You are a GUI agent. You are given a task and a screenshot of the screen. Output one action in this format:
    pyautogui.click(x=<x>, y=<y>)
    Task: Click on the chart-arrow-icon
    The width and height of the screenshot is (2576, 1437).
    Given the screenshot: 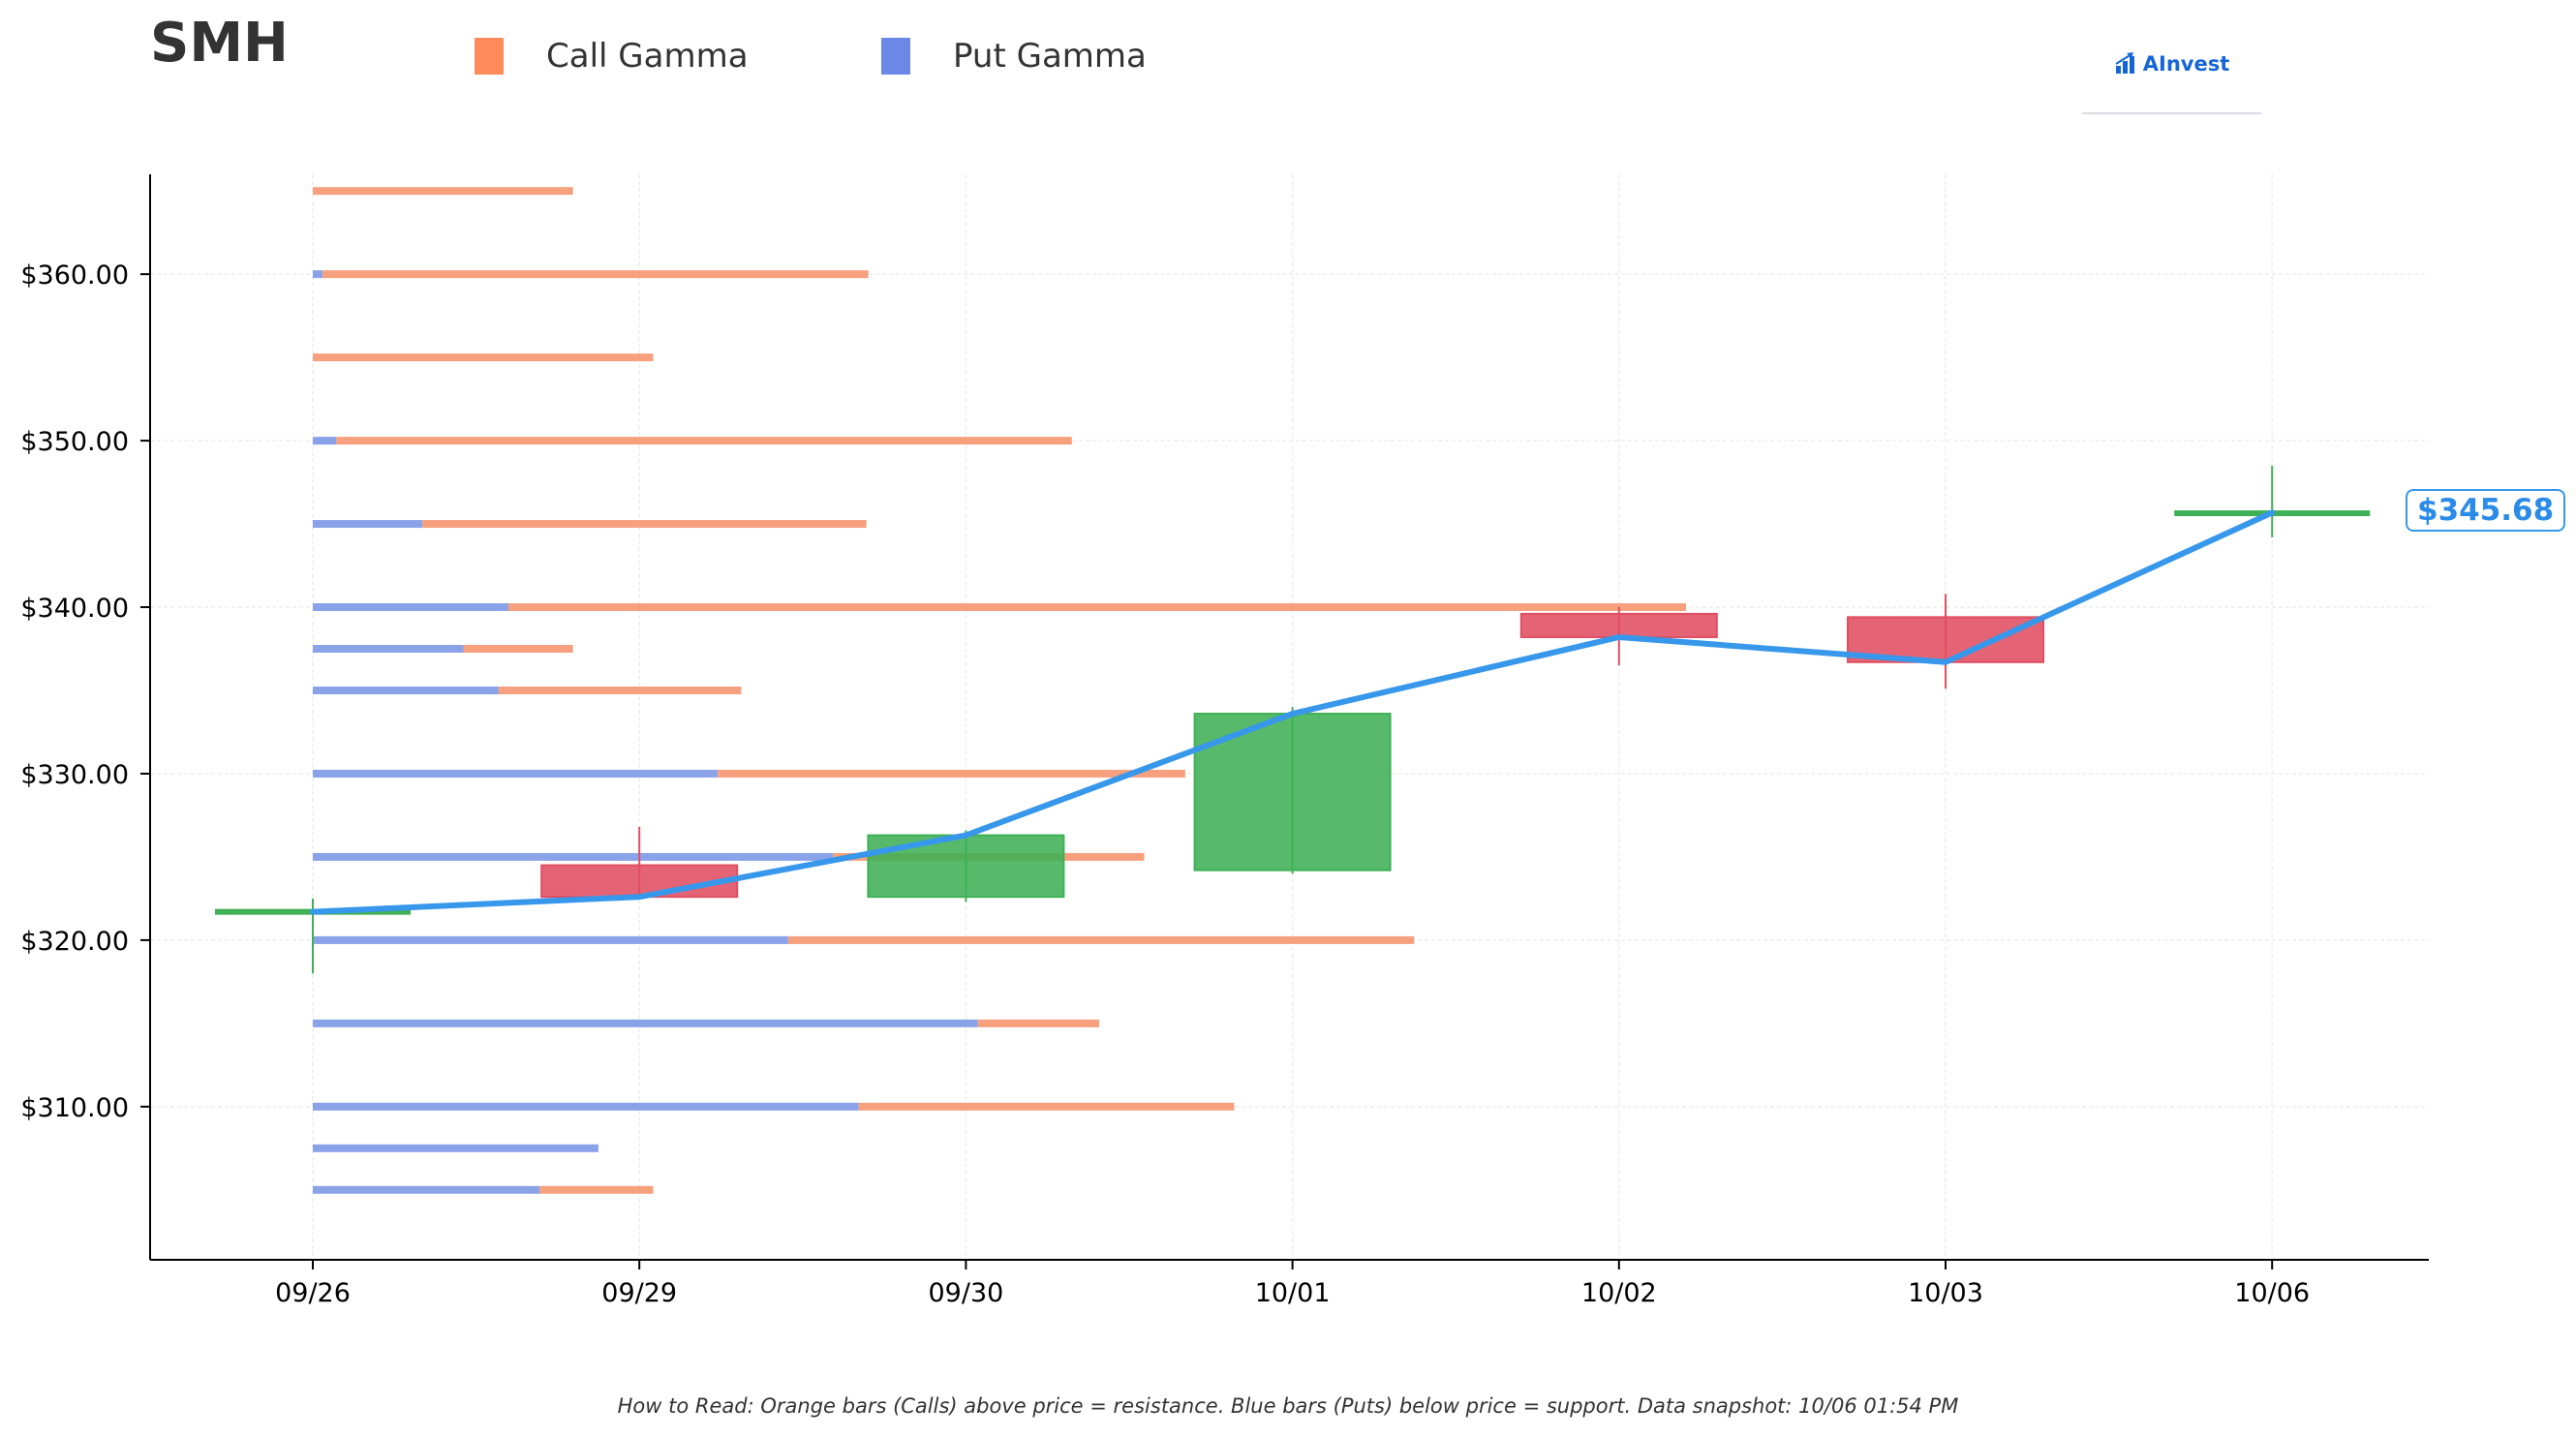 What is the action you would take?
    pyautogui.click(x=2124, y=63)
    